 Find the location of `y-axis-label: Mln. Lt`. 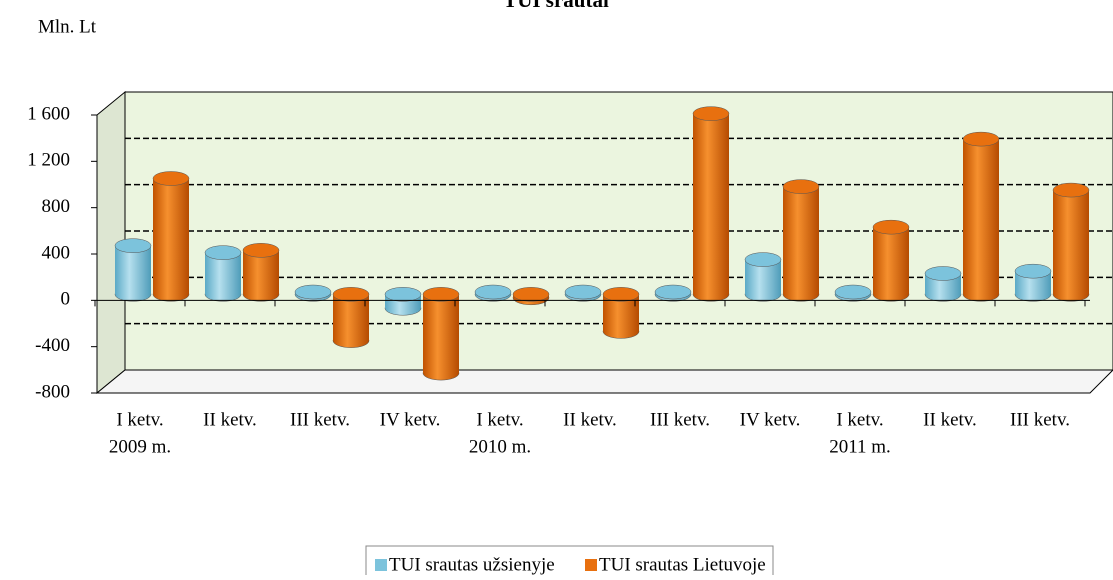

y-axis-label: Mln. Lt is located at coordinates (67, 26).